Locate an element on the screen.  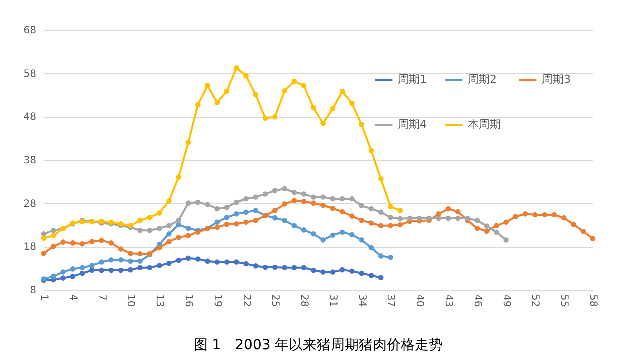
x-tick-label: 43 is located at coordinates (448, 301).